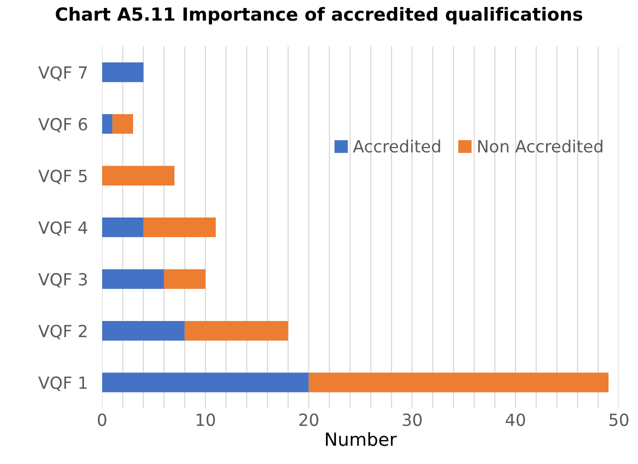 The width and height of the screenshot is (638, 464). Describe the element at coordinates (412, 419) in the screenshot. I see `x-tick-label: 30` at that location.